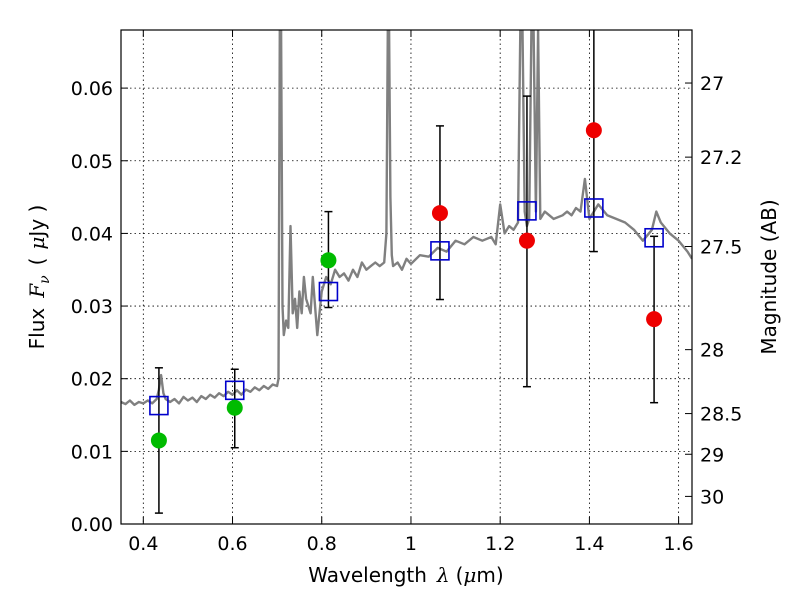  Describe the element at coordinates (721, 158) in the screenshot. I see `right-tick-label: 27.2` at that location.